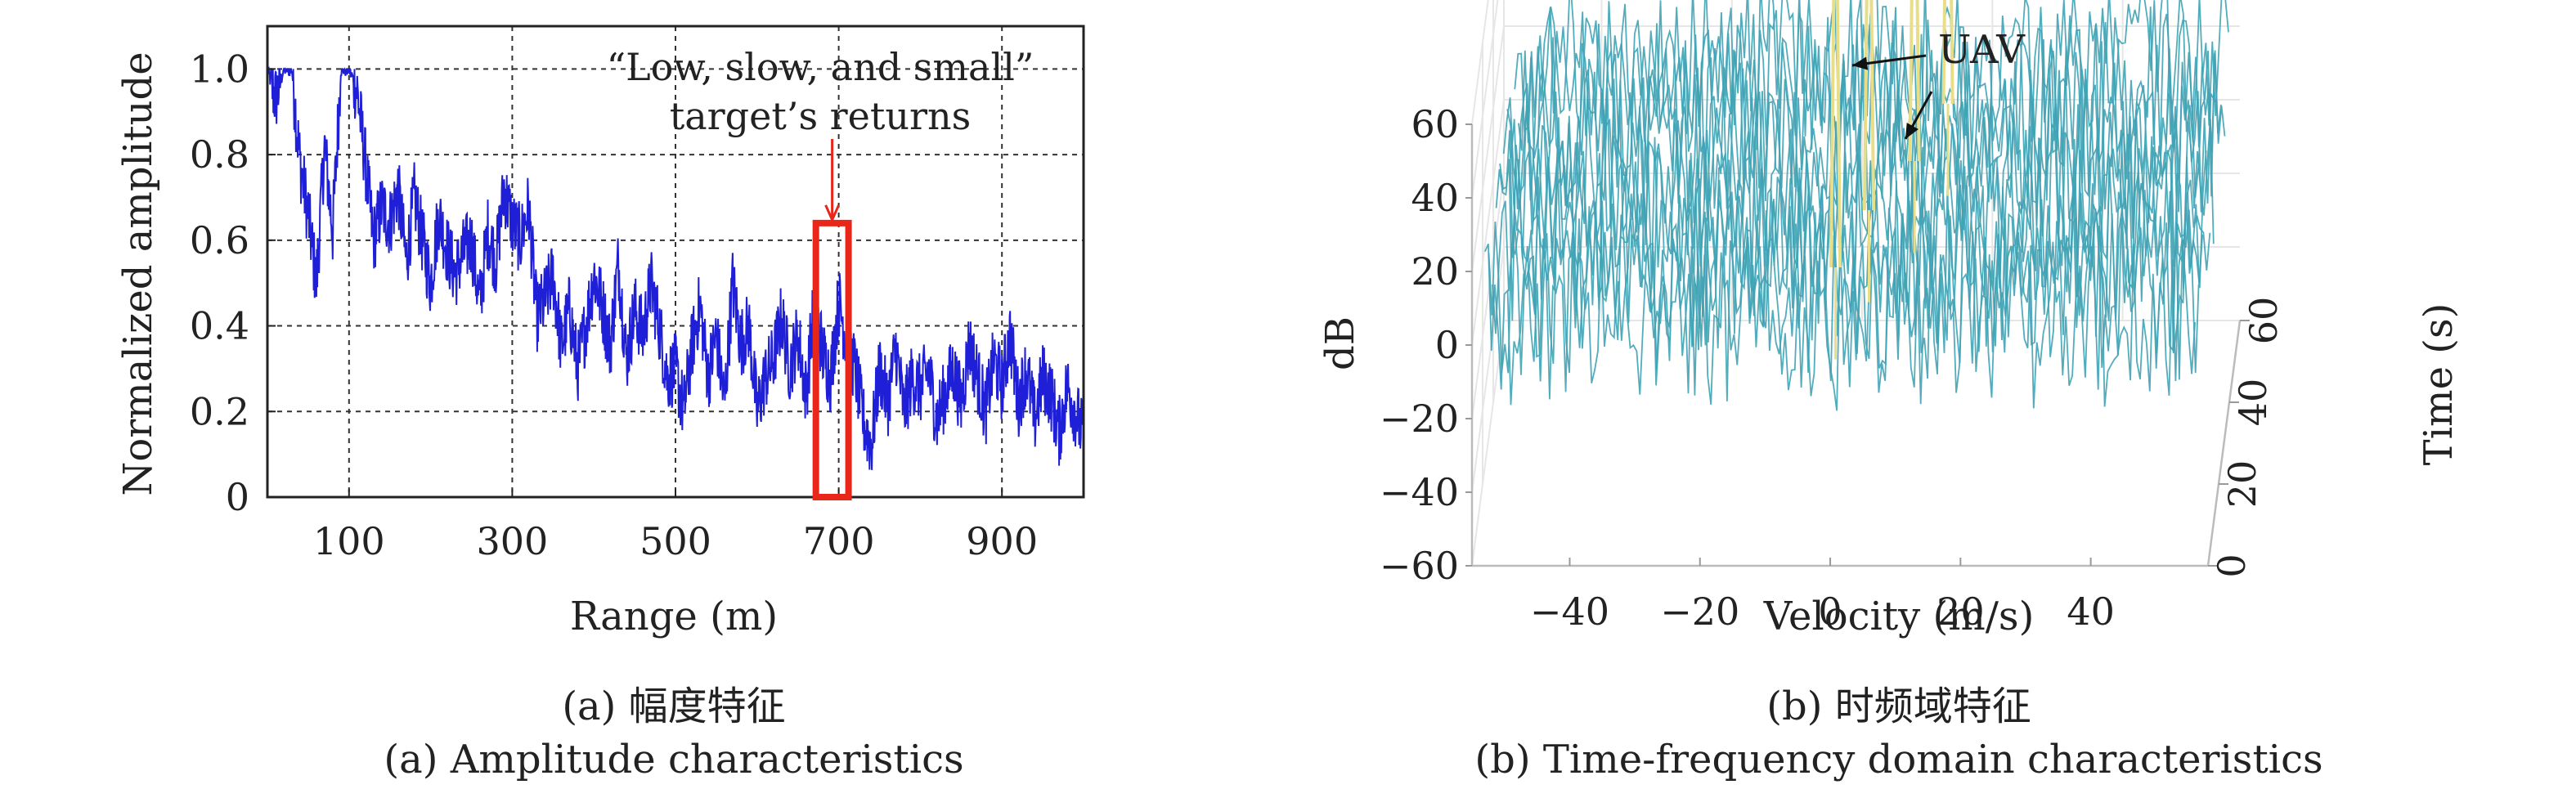 The height and width of the screenshot is (789, 2576). What do you see at coordinates (1435, 271) in the screenshot?
I see `b-ytick-label: 20` at bounding box center [1435, 271].